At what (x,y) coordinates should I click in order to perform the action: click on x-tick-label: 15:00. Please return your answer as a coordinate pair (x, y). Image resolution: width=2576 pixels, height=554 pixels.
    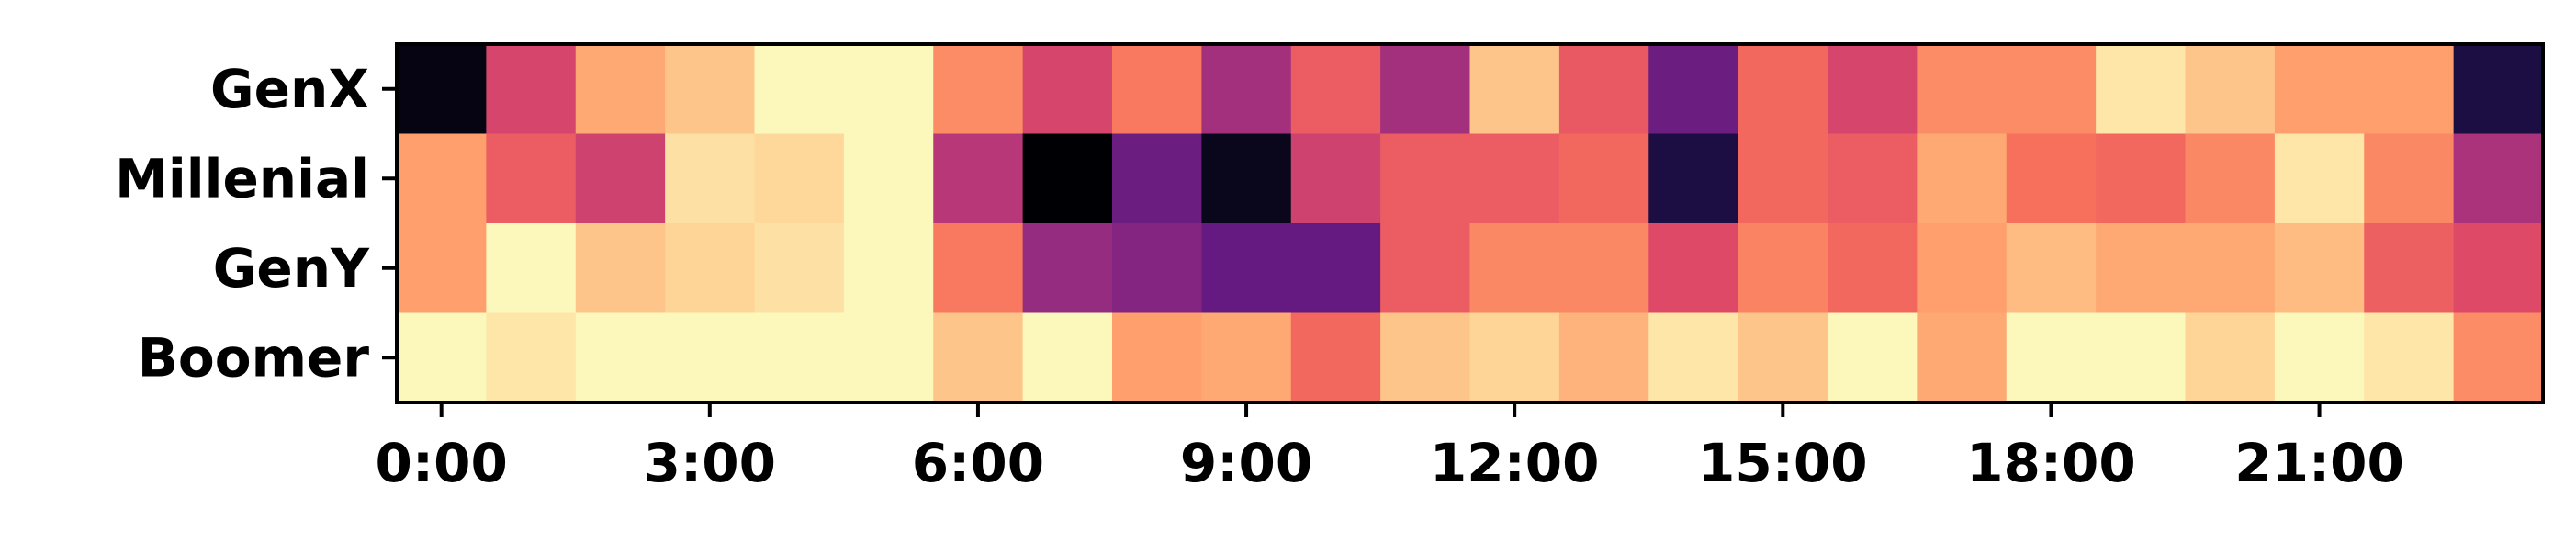
    Looking at the image, I should click on (1783, 463).